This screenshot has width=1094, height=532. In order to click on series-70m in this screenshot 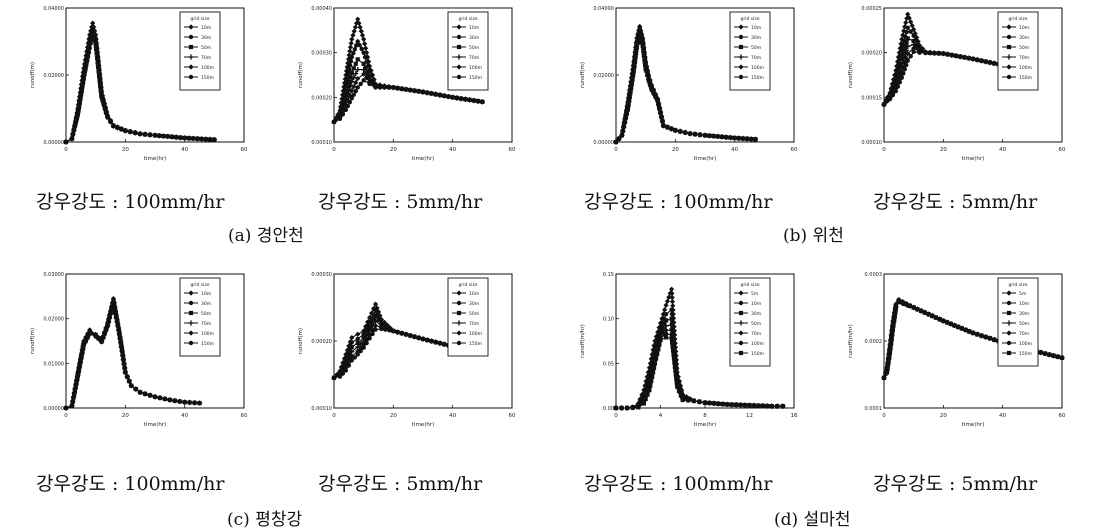, I will do `click(399, 349)`.